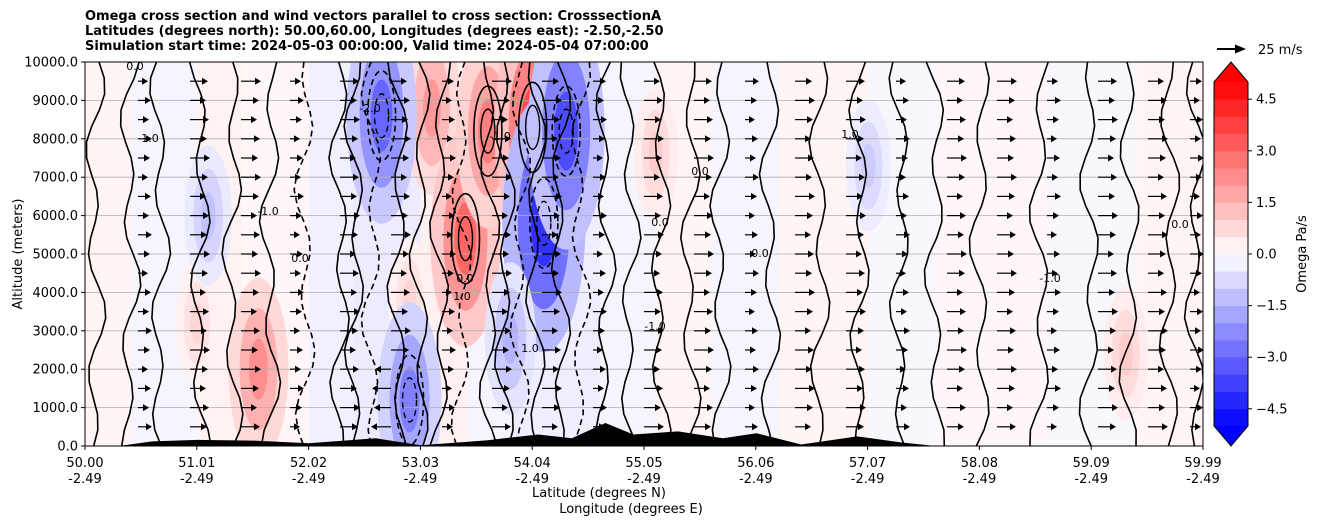 Image resolution: width=1320 pixels, height=526 pixels. What do you see at coordinates (56, 370) in the screenshot?
I see `y-tick-label-2: 2000.0` at bounding box center [56, 370].